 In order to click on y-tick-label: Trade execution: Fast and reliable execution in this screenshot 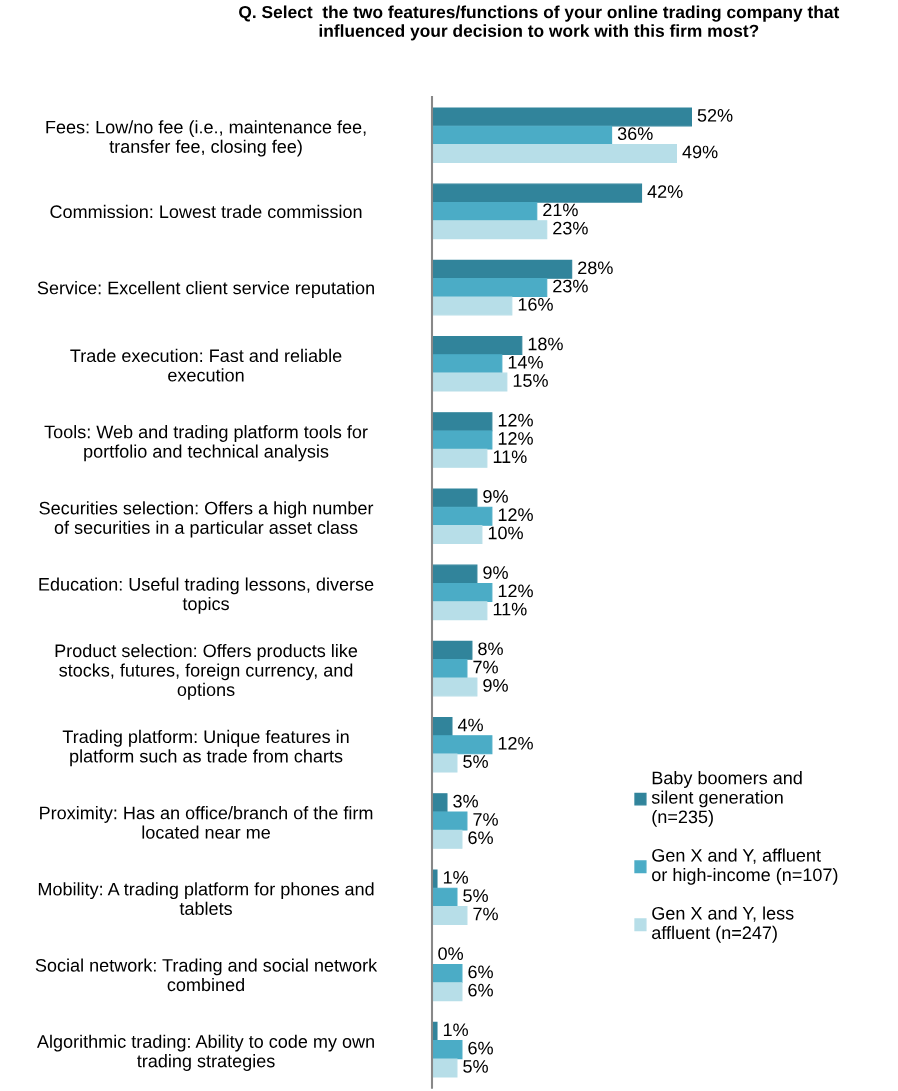, I will do `click(206, 365)`.